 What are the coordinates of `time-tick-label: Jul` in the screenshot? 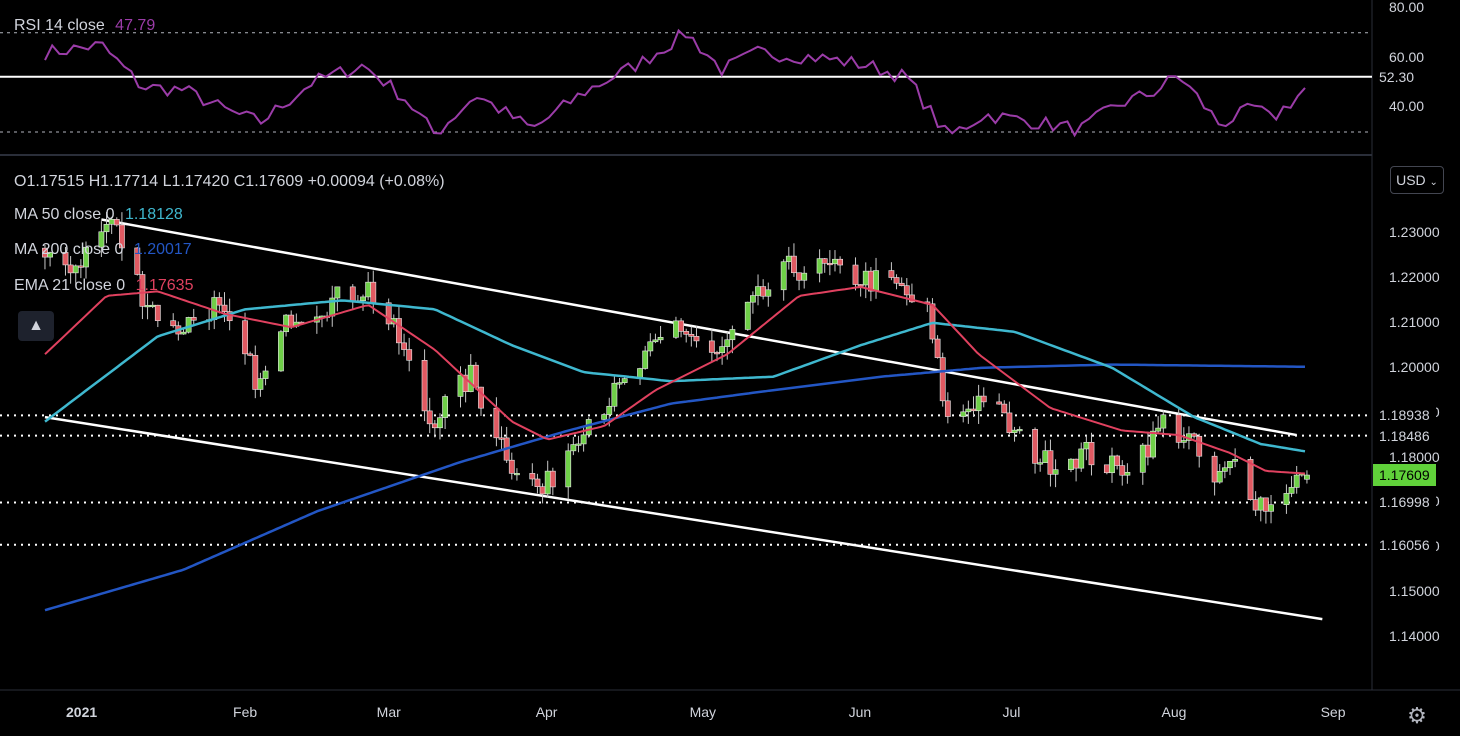 It's located at (1011, 712).